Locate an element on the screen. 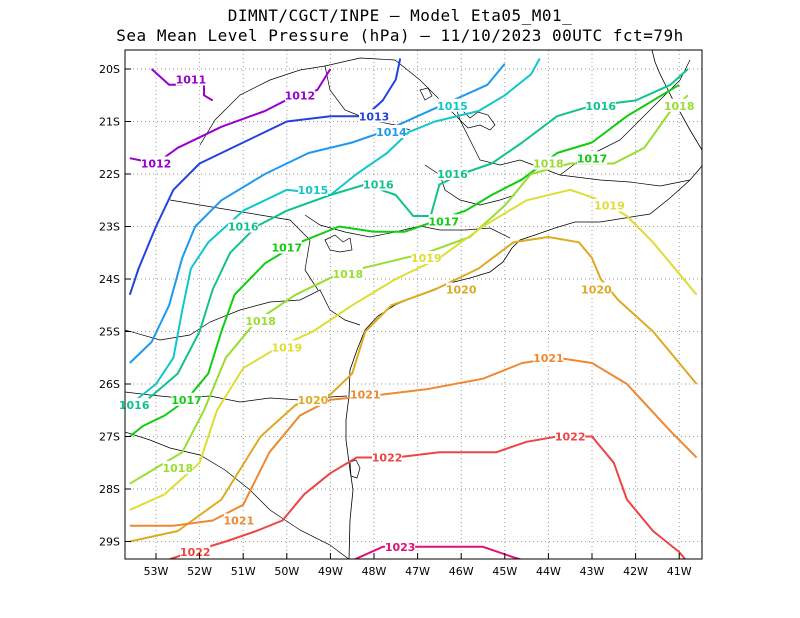  isobar-label-1013: 1013 is located at coordinates (374, 116).